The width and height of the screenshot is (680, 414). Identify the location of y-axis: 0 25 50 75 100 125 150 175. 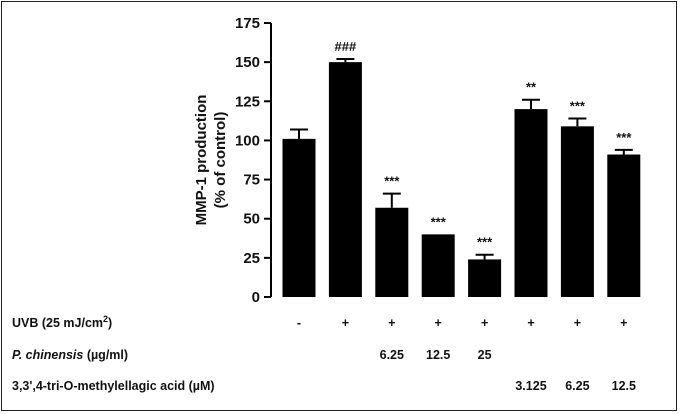
(253, 160).